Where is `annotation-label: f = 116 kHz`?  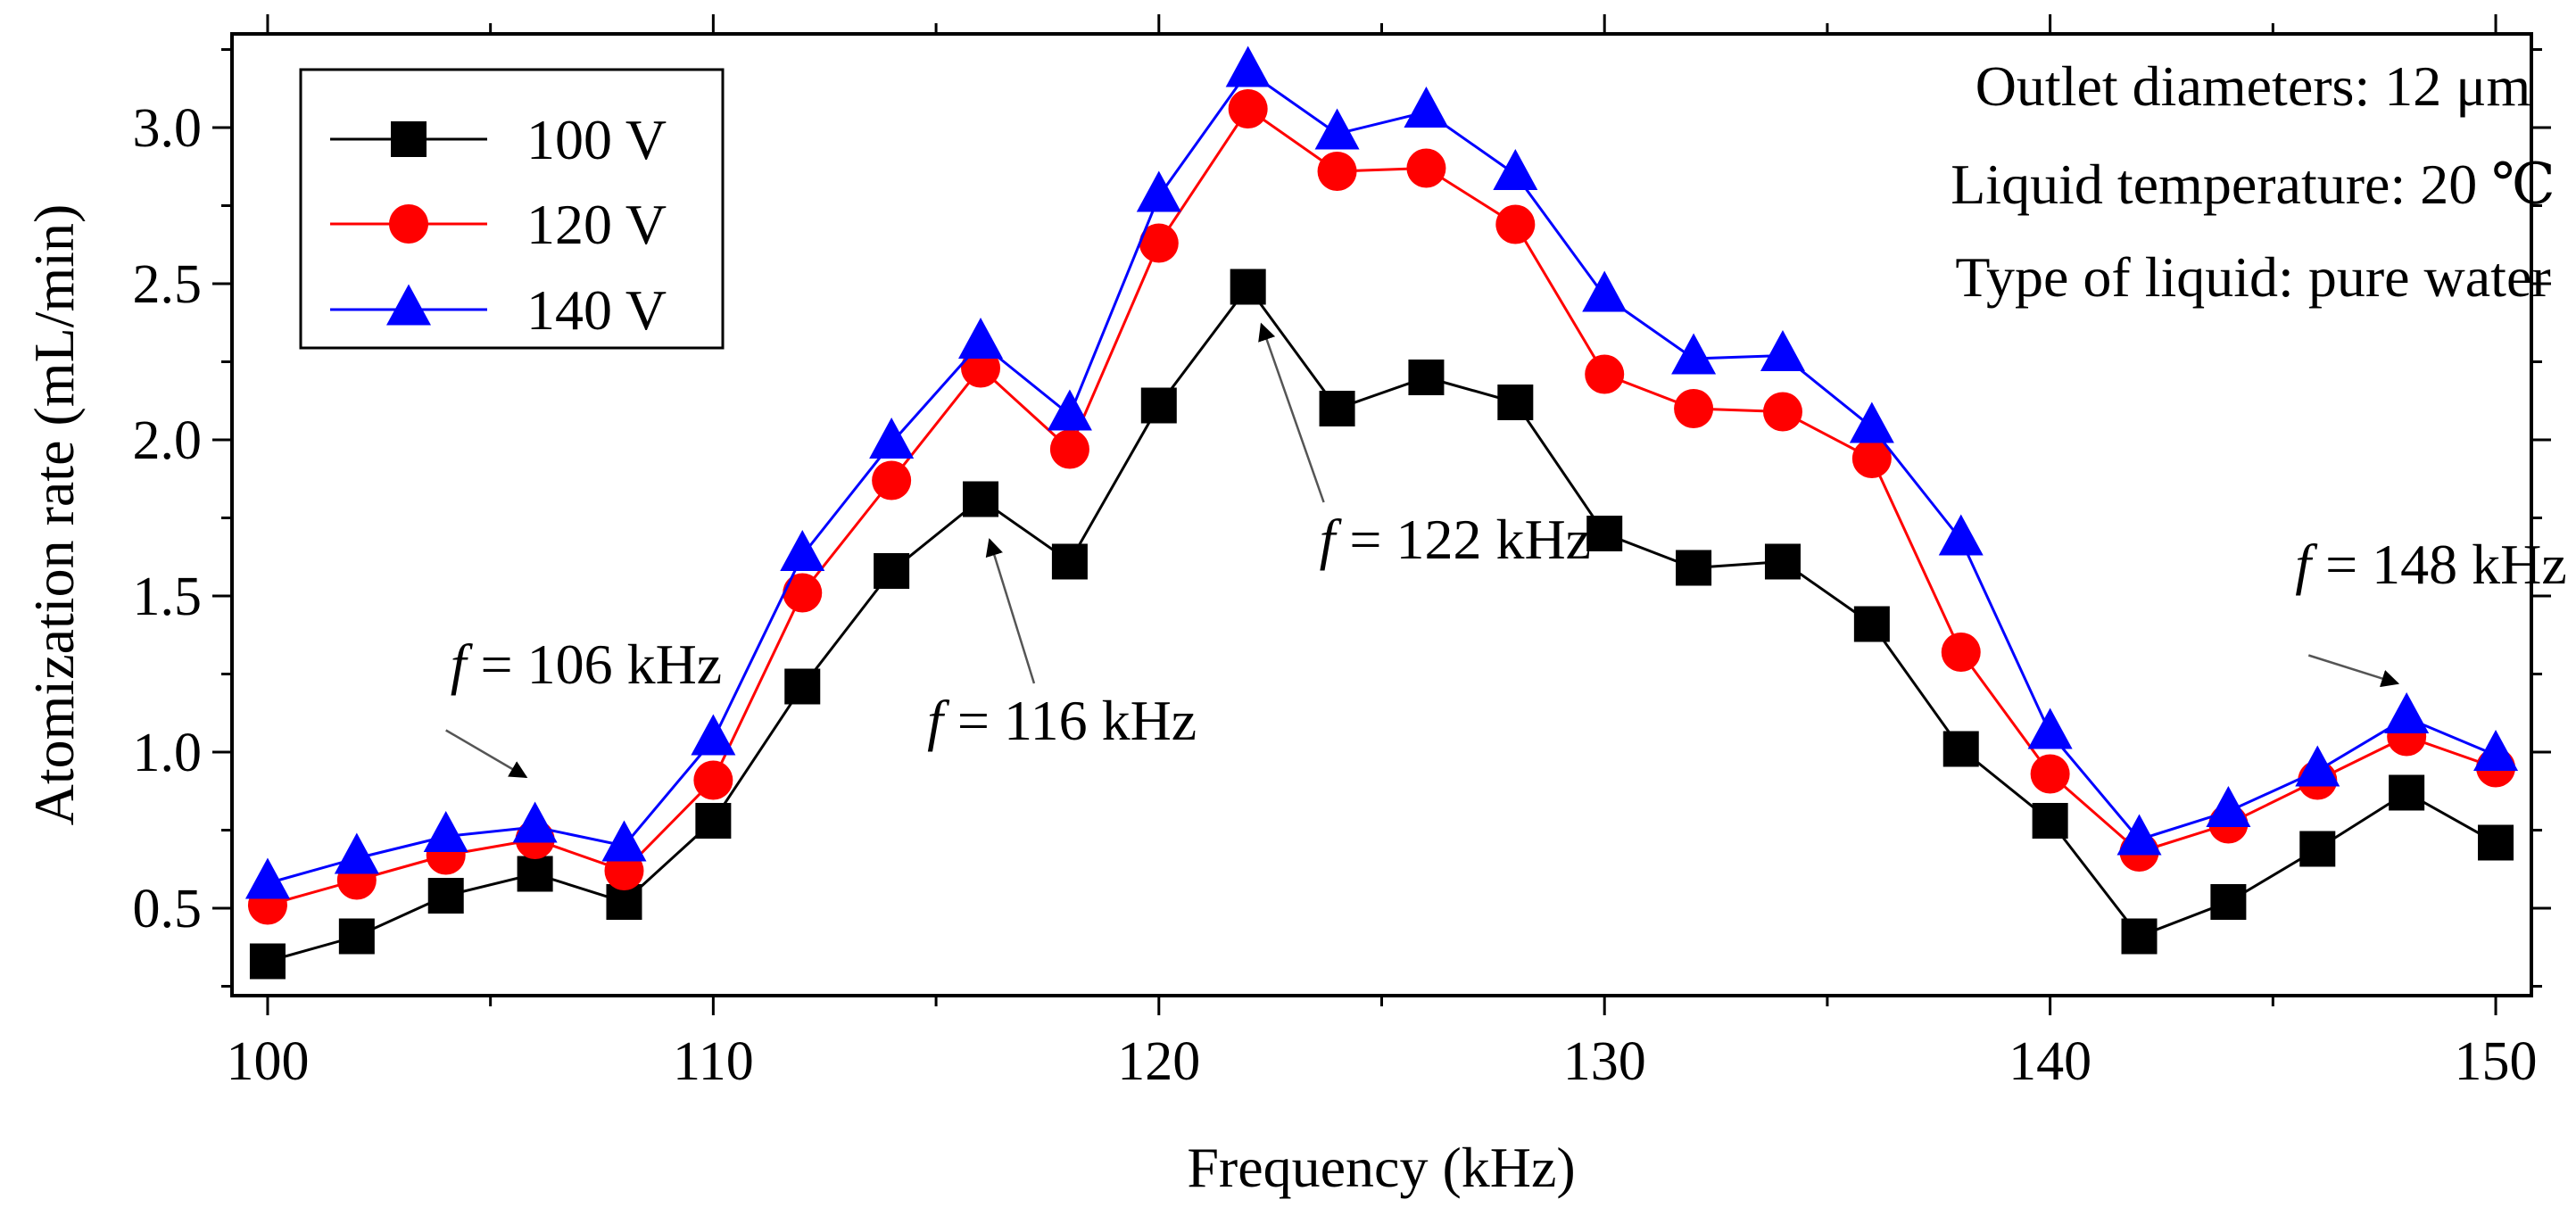 annotation-label: f = 116 kHz is located at coordinates (1062, 720).